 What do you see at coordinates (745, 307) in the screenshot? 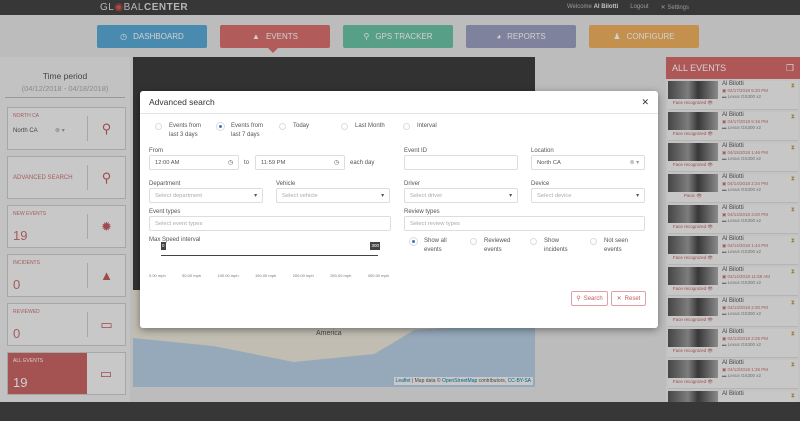
I see `event-date: ▣ 04/13/2018 2:30 PM` at bounding box center [745, 307].